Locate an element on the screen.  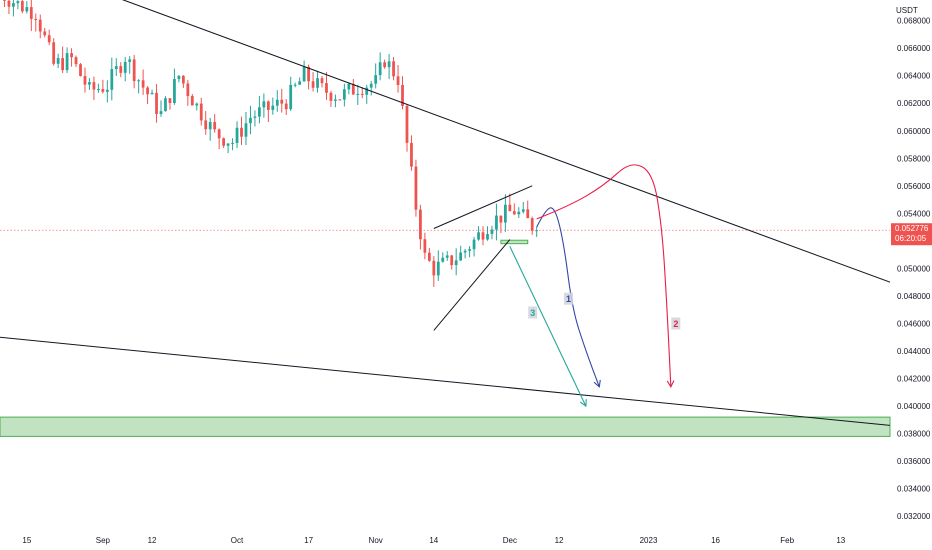
scenario-label-box is located at coordinates (568, 298).